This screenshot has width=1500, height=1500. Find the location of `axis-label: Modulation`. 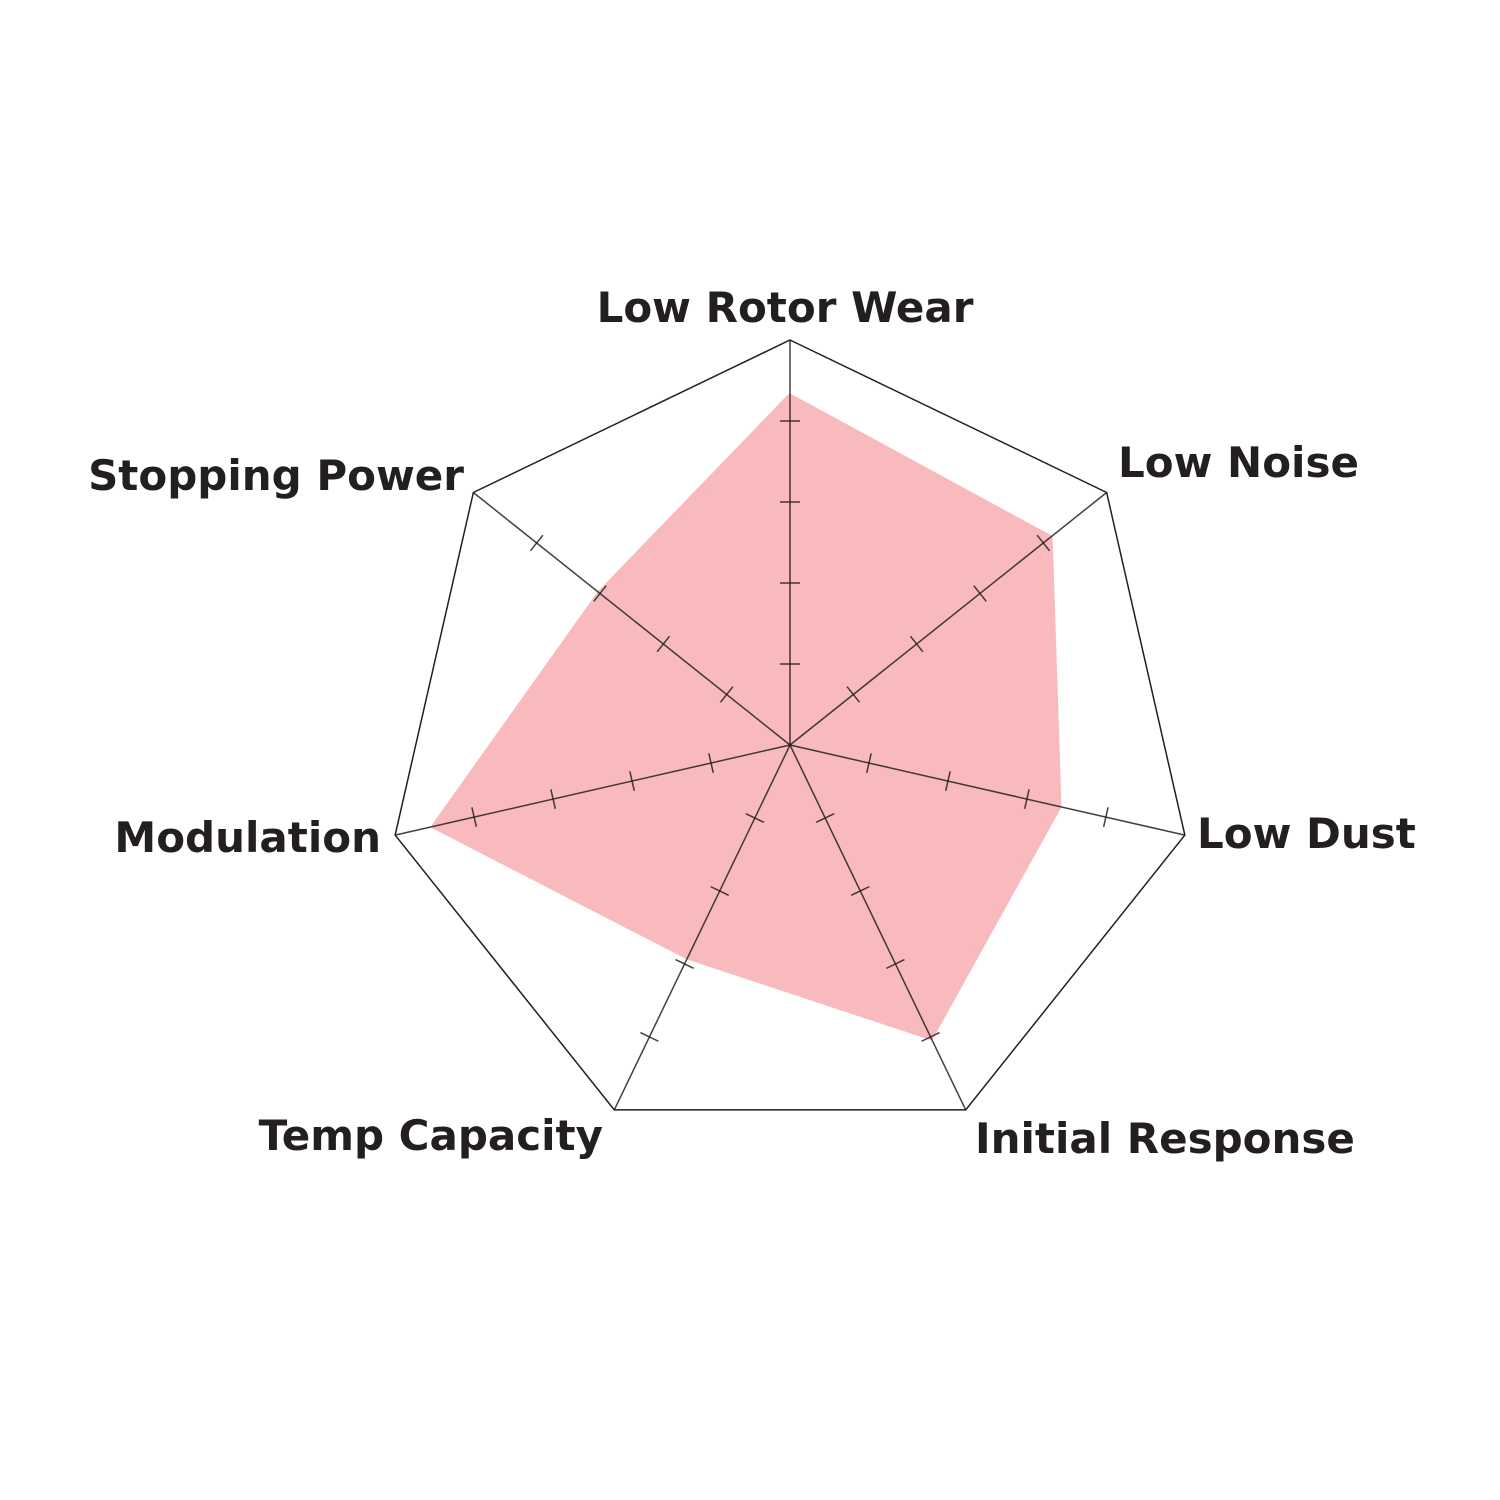

axis-label: Modulation is located at coordinates (247, 837).